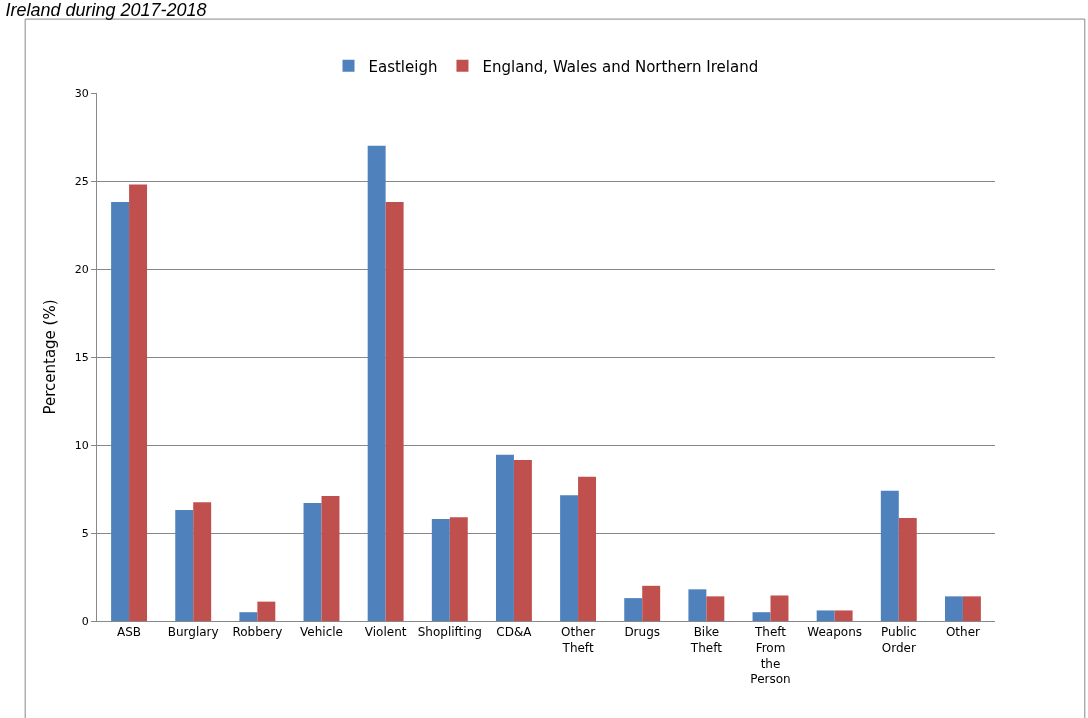 This screenshot has height=718, width=1088. Describe the element at coordinates (81, 181) in the screenshot. I see `y-tick-label: 25` at that location.